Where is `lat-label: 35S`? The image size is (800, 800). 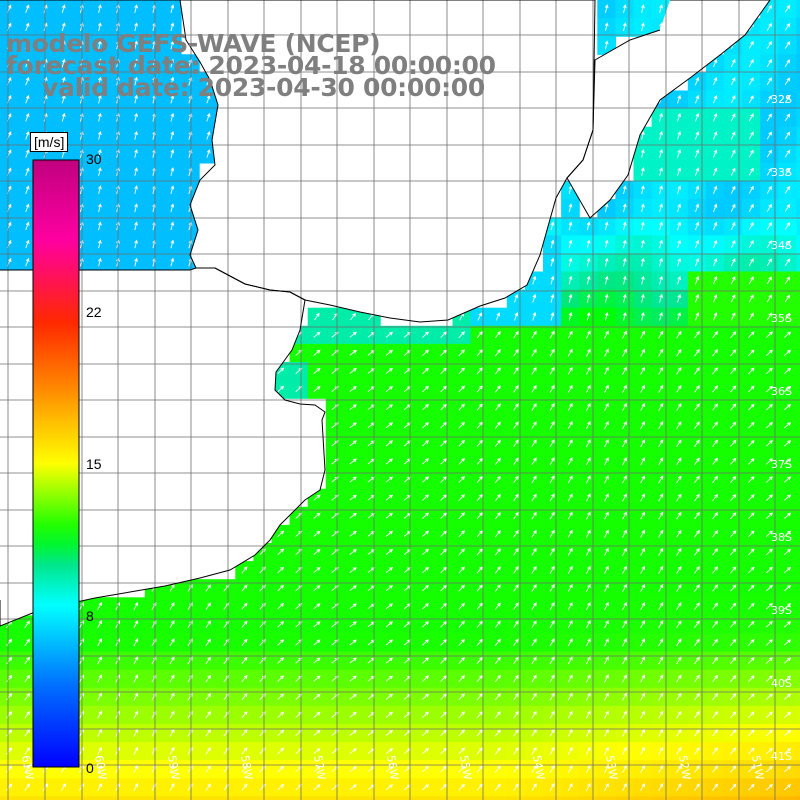 lat-label: 35S is located at coordinates (781, 318).